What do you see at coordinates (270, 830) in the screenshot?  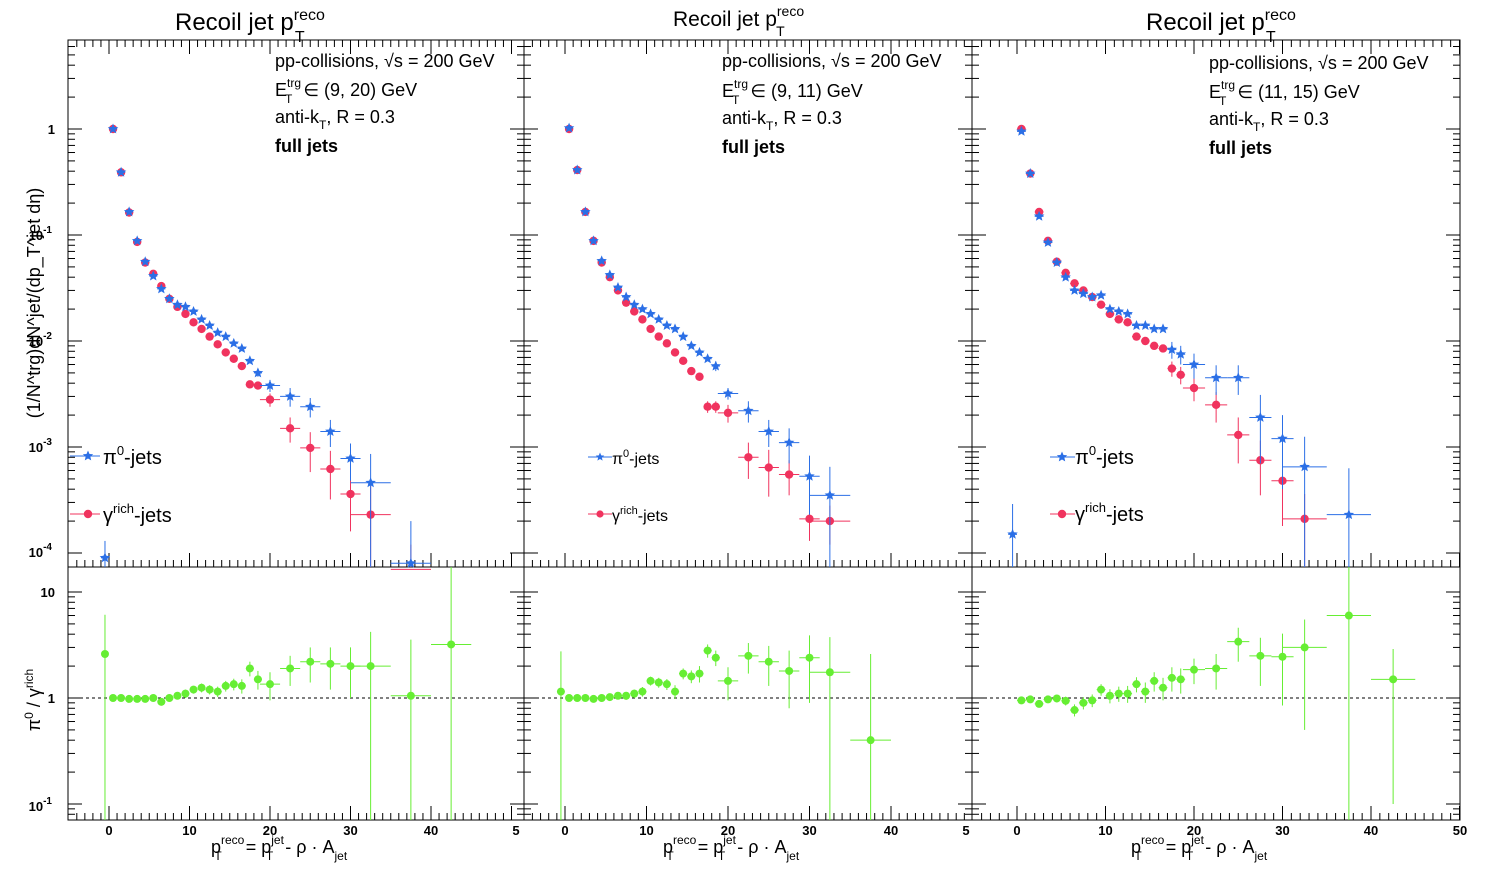 I see `x-tick-label: 20` at bounding box center [270, 830].